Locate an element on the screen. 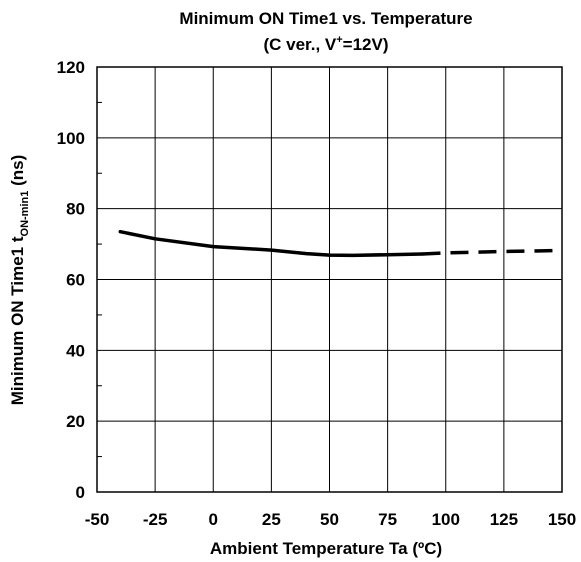 Image resolution: width=581 pixels, height=562 pixels. x-tick-label-8: 150 is located at coordinates (562, 519).